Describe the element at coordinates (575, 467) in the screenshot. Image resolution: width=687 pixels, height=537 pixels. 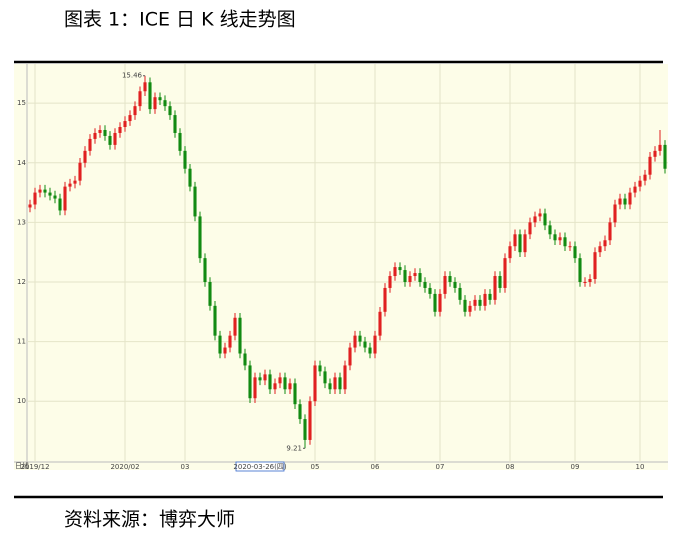
I see `x-tick-label: 09` at that location.